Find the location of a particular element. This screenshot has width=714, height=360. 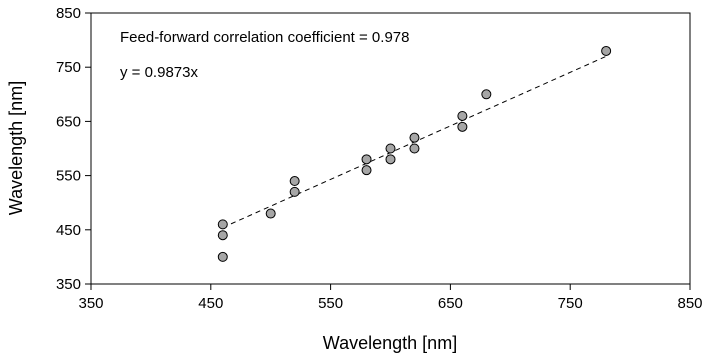

x-tick-label: 850 is located at coordinates (689, 303).